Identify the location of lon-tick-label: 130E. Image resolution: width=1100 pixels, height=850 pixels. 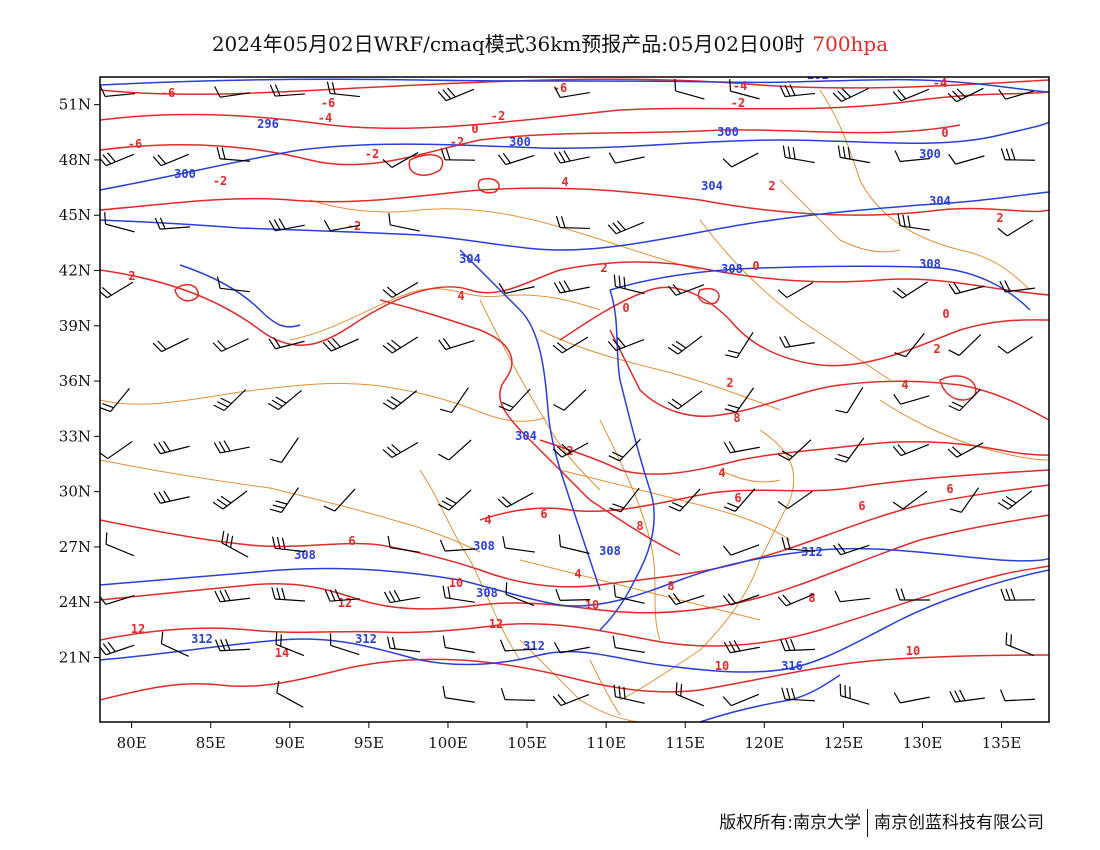
(923, 743).